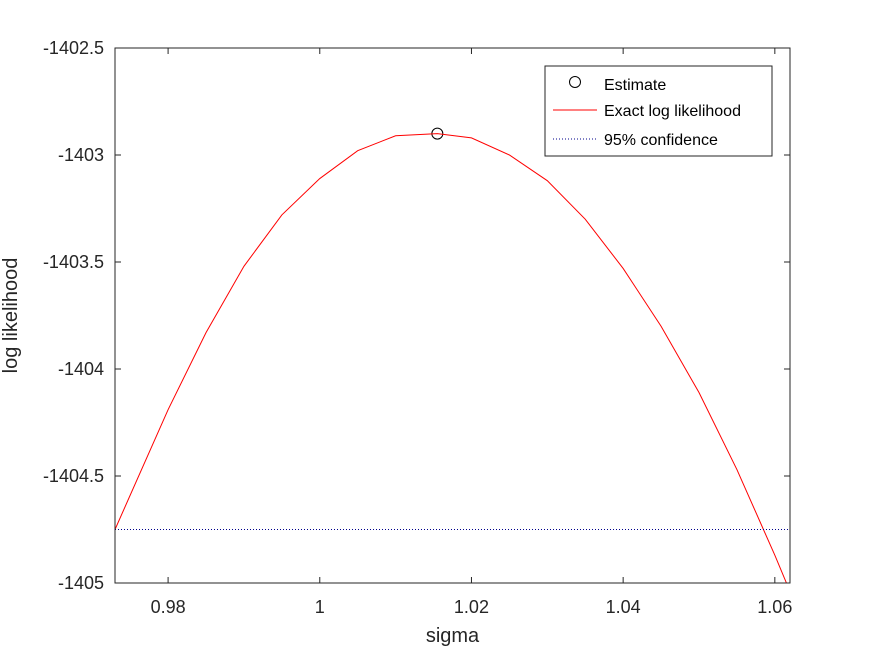 This screenshot has width=872, height=654. I want to click on x-tick-label: 1.06, so click(774, 607).